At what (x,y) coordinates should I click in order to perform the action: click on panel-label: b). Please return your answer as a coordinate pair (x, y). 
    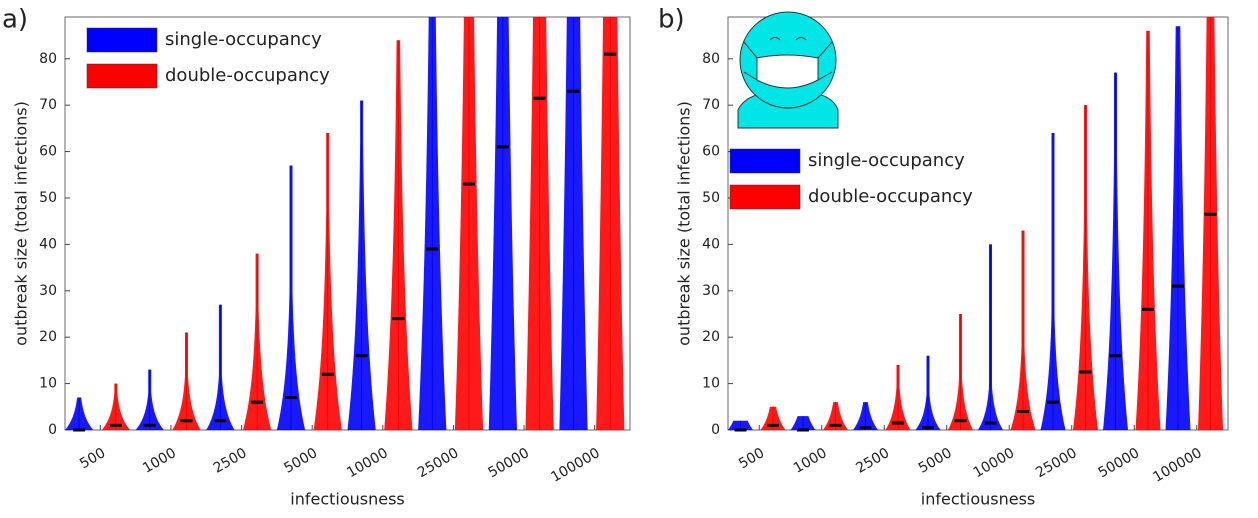
    Looking at the image, I should click on (671, 20).